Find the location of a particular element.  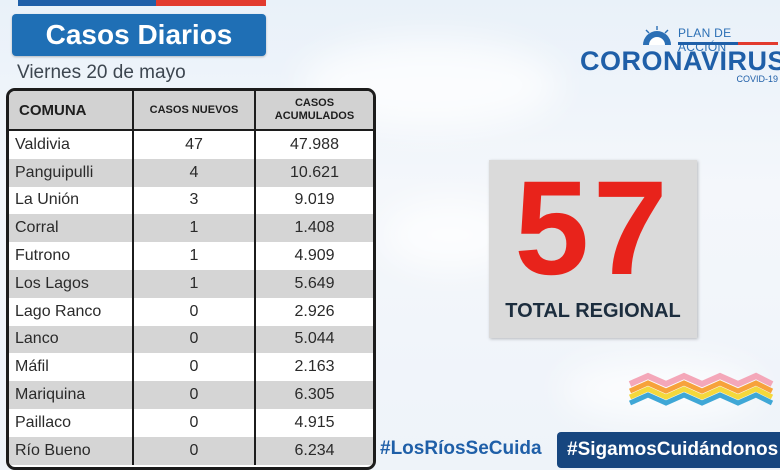

table-row: Lago Ranco 0 2.926 is located at coordinates (191, 311).